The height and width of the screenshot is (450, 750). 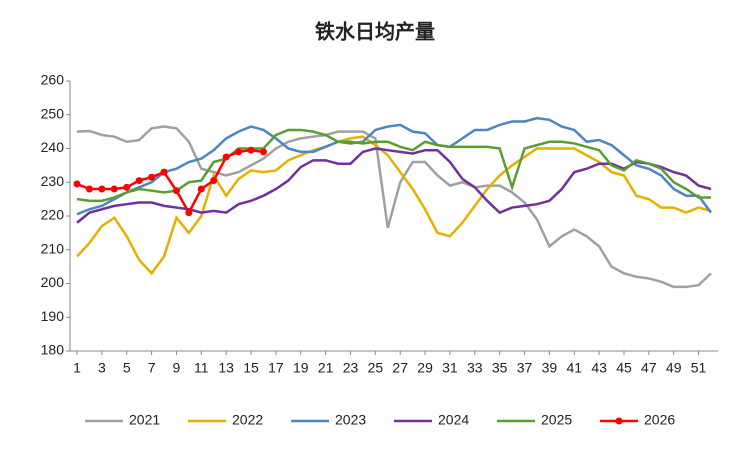 What do you see at coordinates (400, 368) in the screenshot?
I see `x-tick-label: 27` at bounding box center [400, 368].